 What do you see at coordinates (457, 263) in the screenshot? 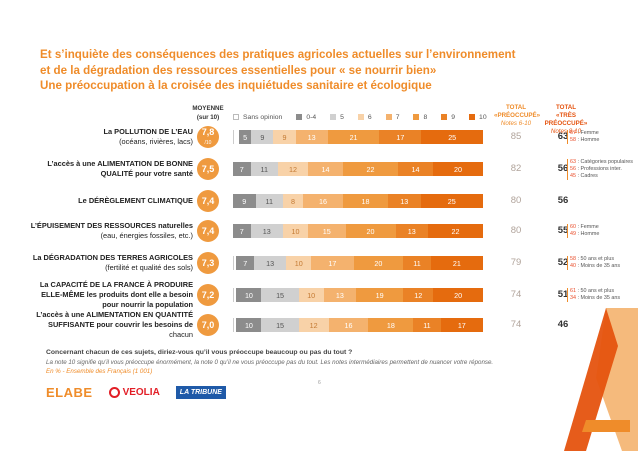
I see `bar-segment-10: 21` at bounding box center [457, 263].